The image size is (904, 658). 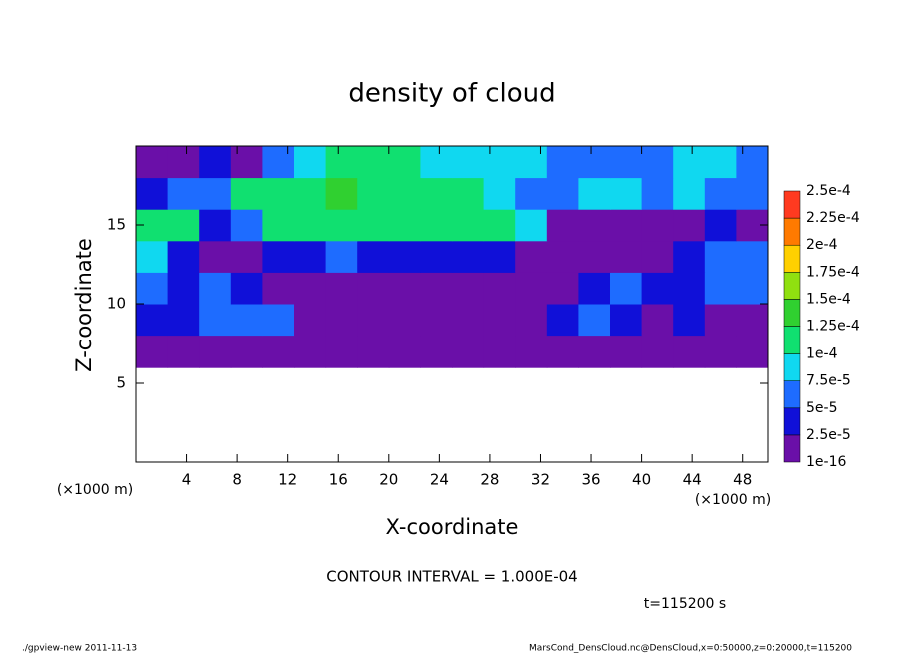 I want to click on y-tick-label: 10, so click(x=116, y=304).